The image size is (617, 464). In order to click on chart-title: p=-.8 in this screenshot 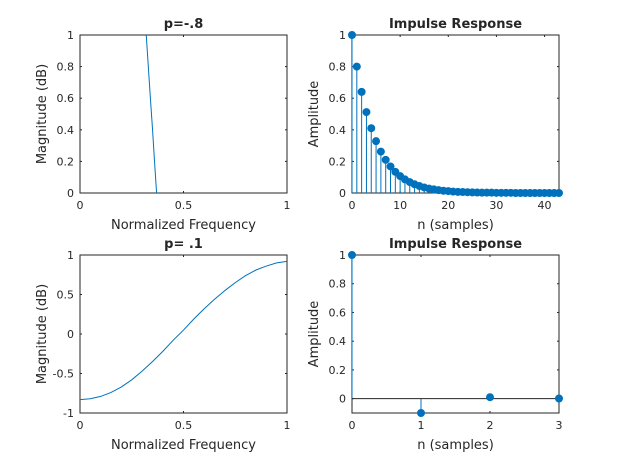, I will do `click(184, 24)`.